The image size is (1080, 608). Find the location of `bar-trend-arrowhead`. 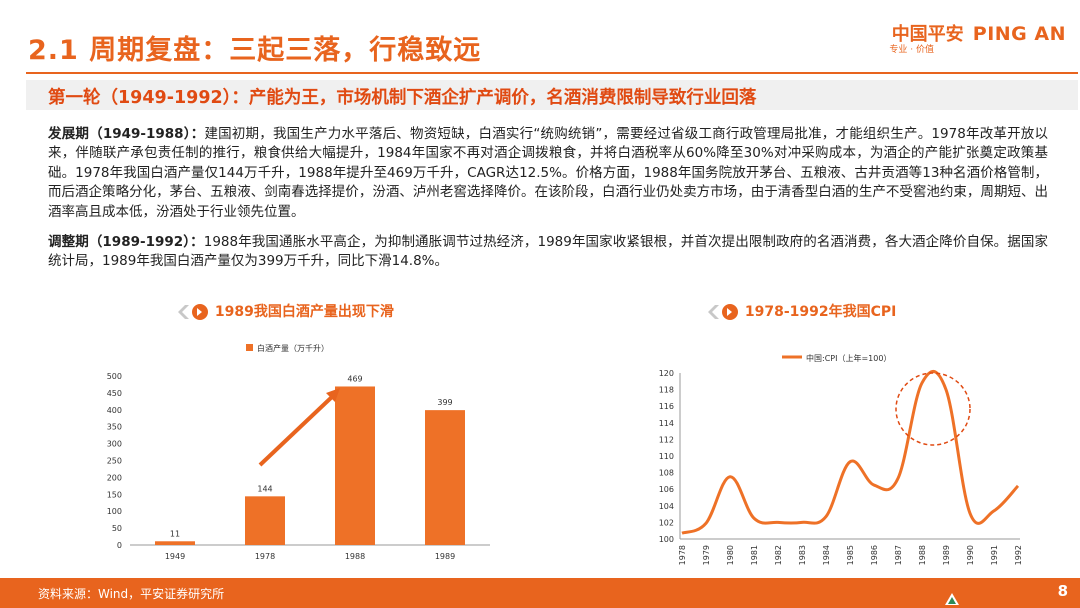

bar-trend-arrowhead is located at coordinates (333, 395).